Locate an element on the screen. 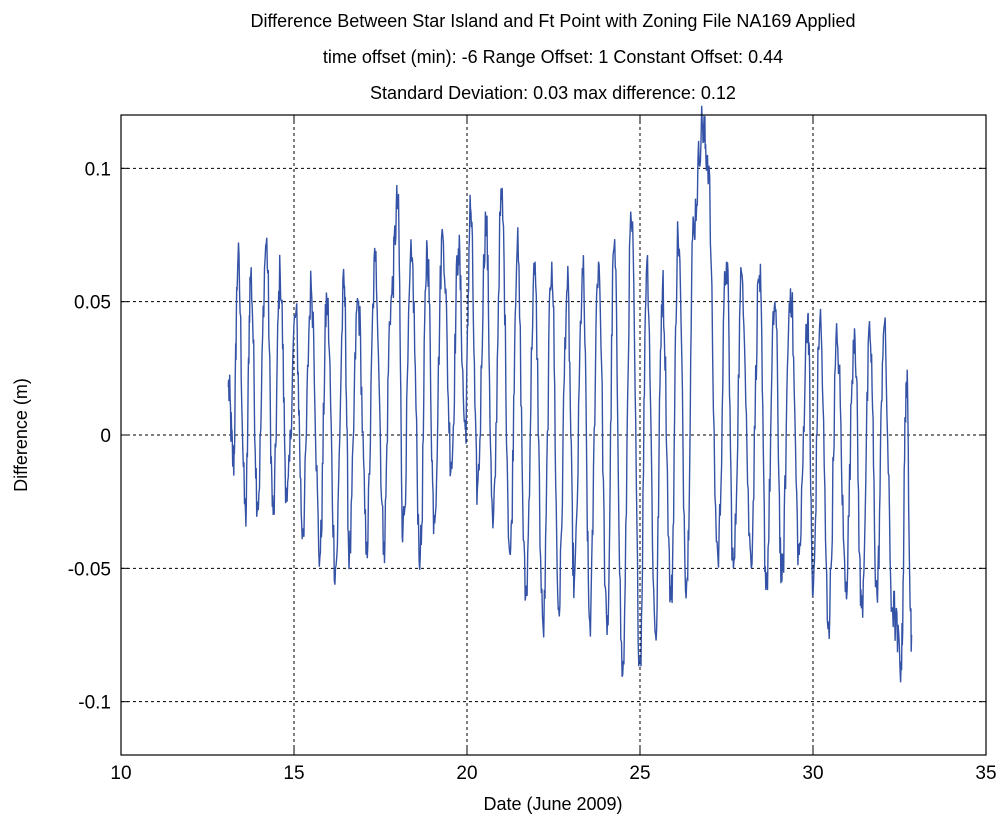  y-tick-label: 0.05 is located at coordinates (92, 303).